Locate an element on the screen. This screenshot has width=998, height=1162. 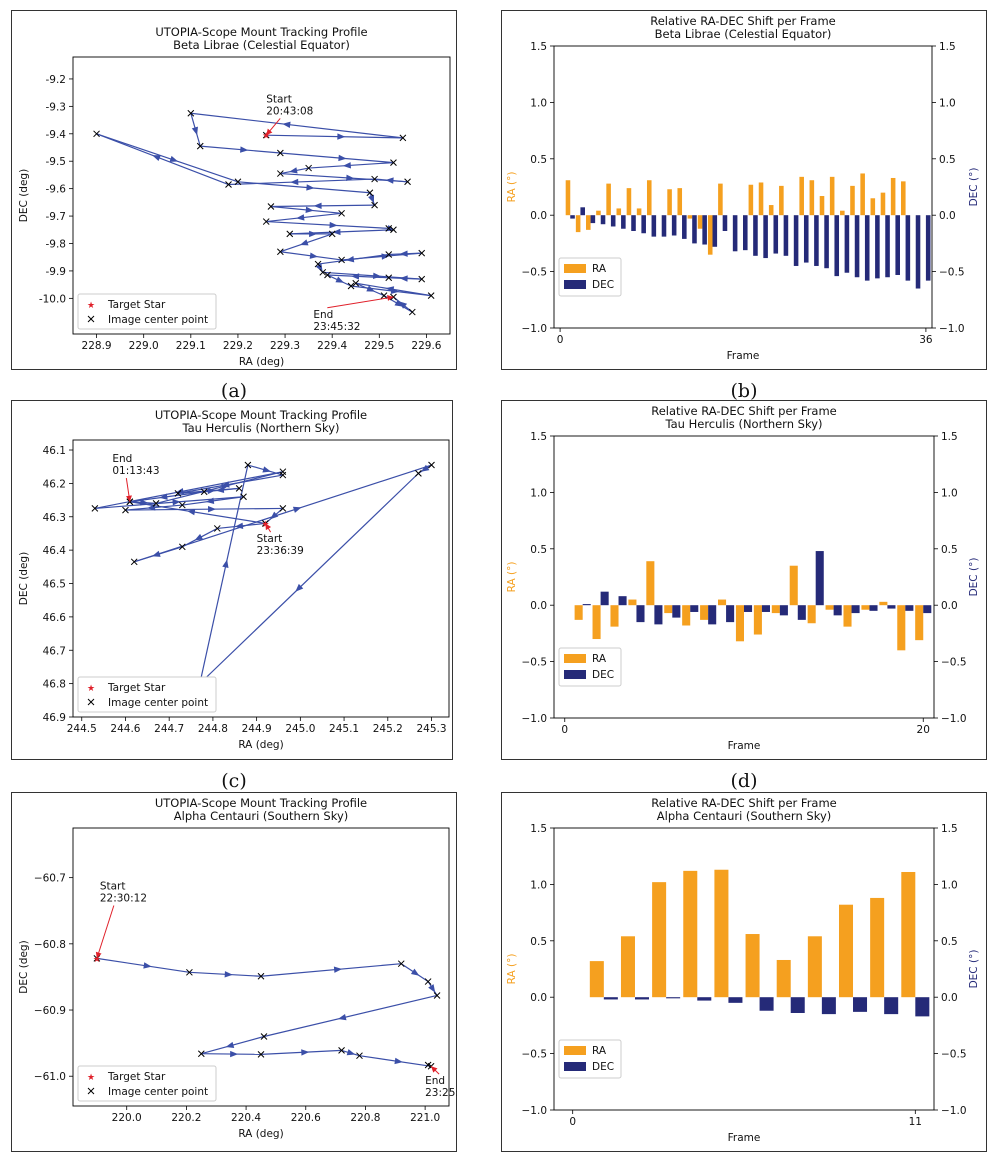
x-tick-label: 220.0 is located at coordinates (127, 1118).